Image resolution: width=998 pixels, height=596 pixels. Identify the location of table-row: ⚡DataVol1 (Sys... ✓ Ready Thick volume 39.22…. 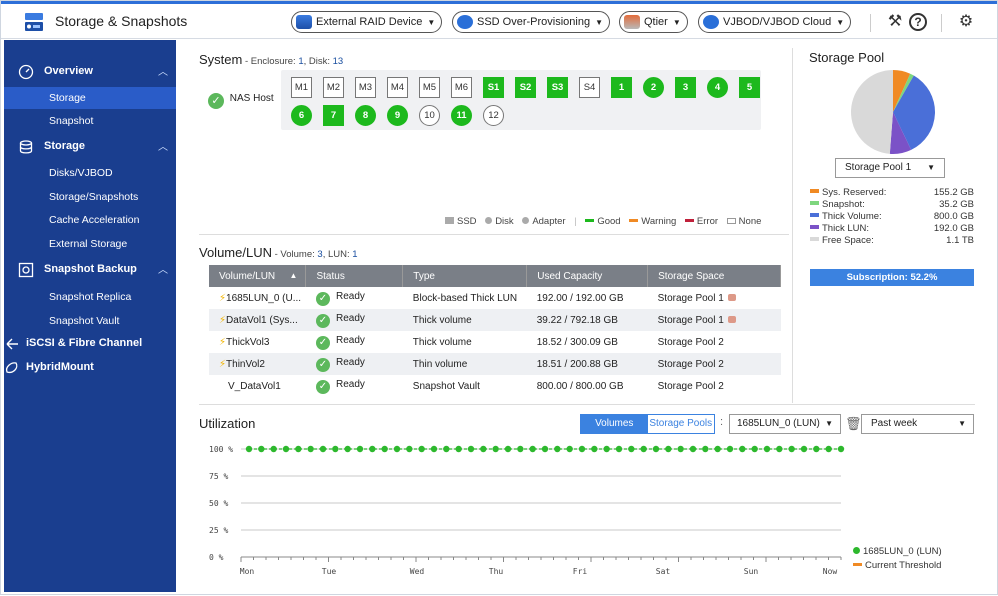
(495, 320).